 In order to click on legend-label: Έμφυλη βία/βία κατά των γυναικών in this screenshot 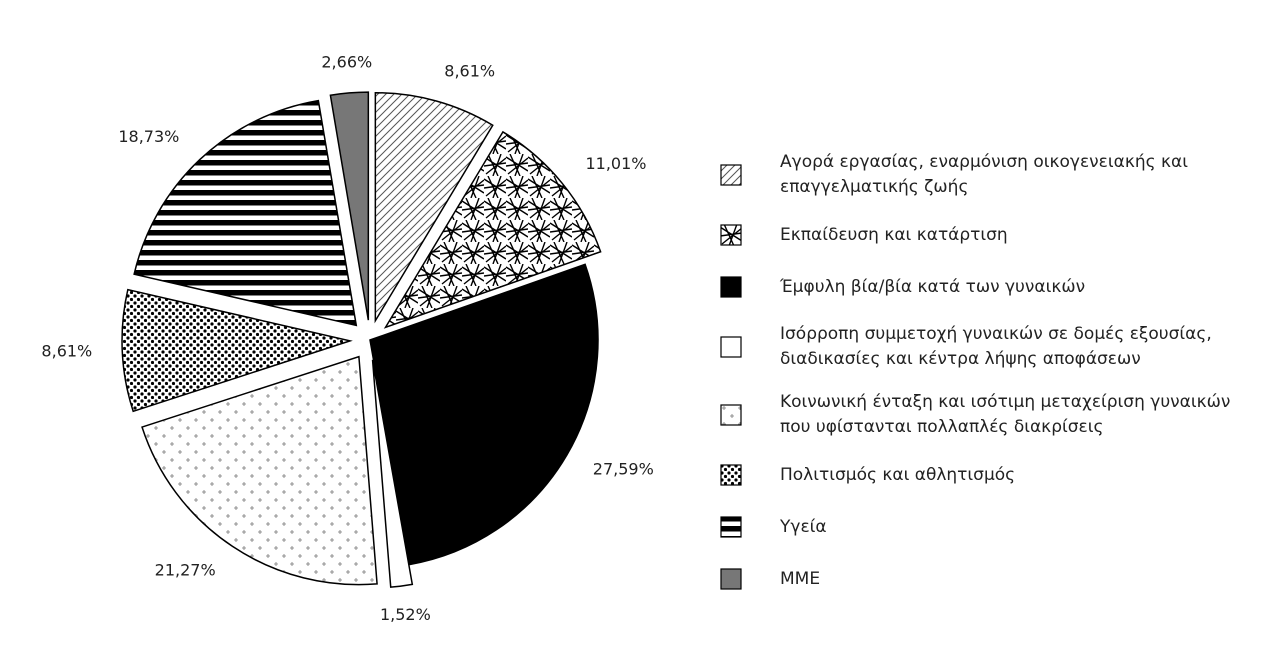, I will do `click(933, 286)`.